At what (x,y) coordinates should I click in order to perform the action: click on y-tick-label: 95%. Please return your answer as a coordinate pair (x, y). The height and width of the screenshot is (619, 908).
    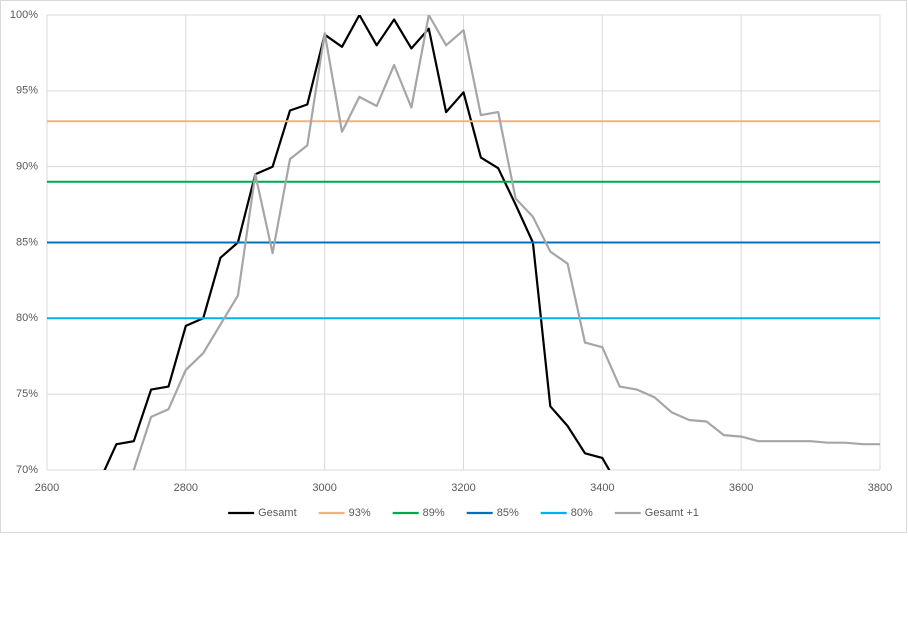
    Looking at the image, I should click on (27, 91).